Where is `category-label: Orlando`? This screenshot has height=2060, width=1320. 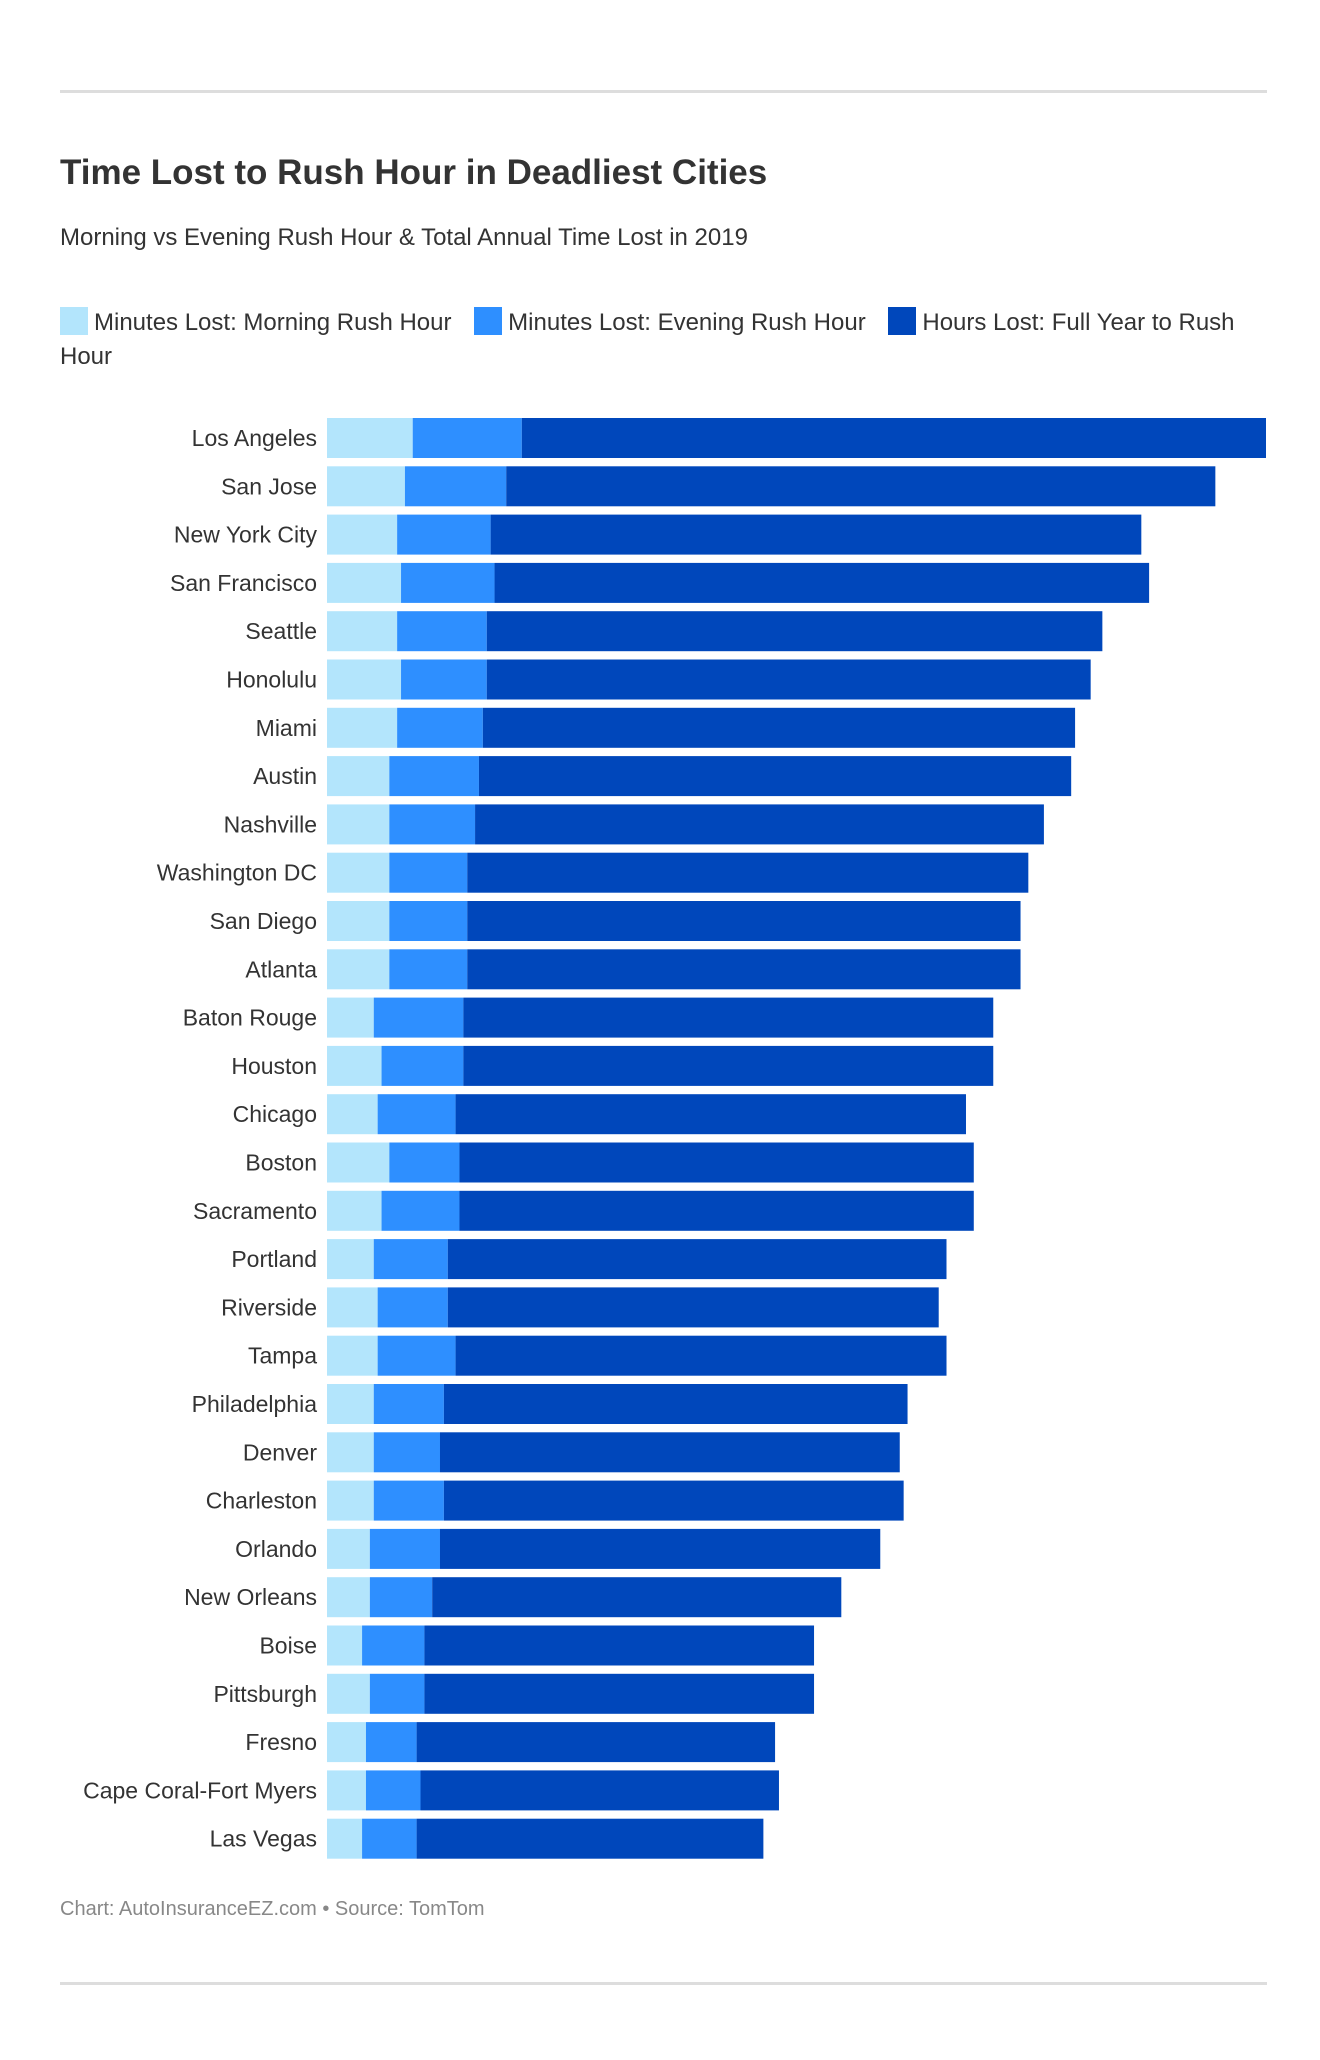
category-label: Orlando is located at coordinates (276, 1549).